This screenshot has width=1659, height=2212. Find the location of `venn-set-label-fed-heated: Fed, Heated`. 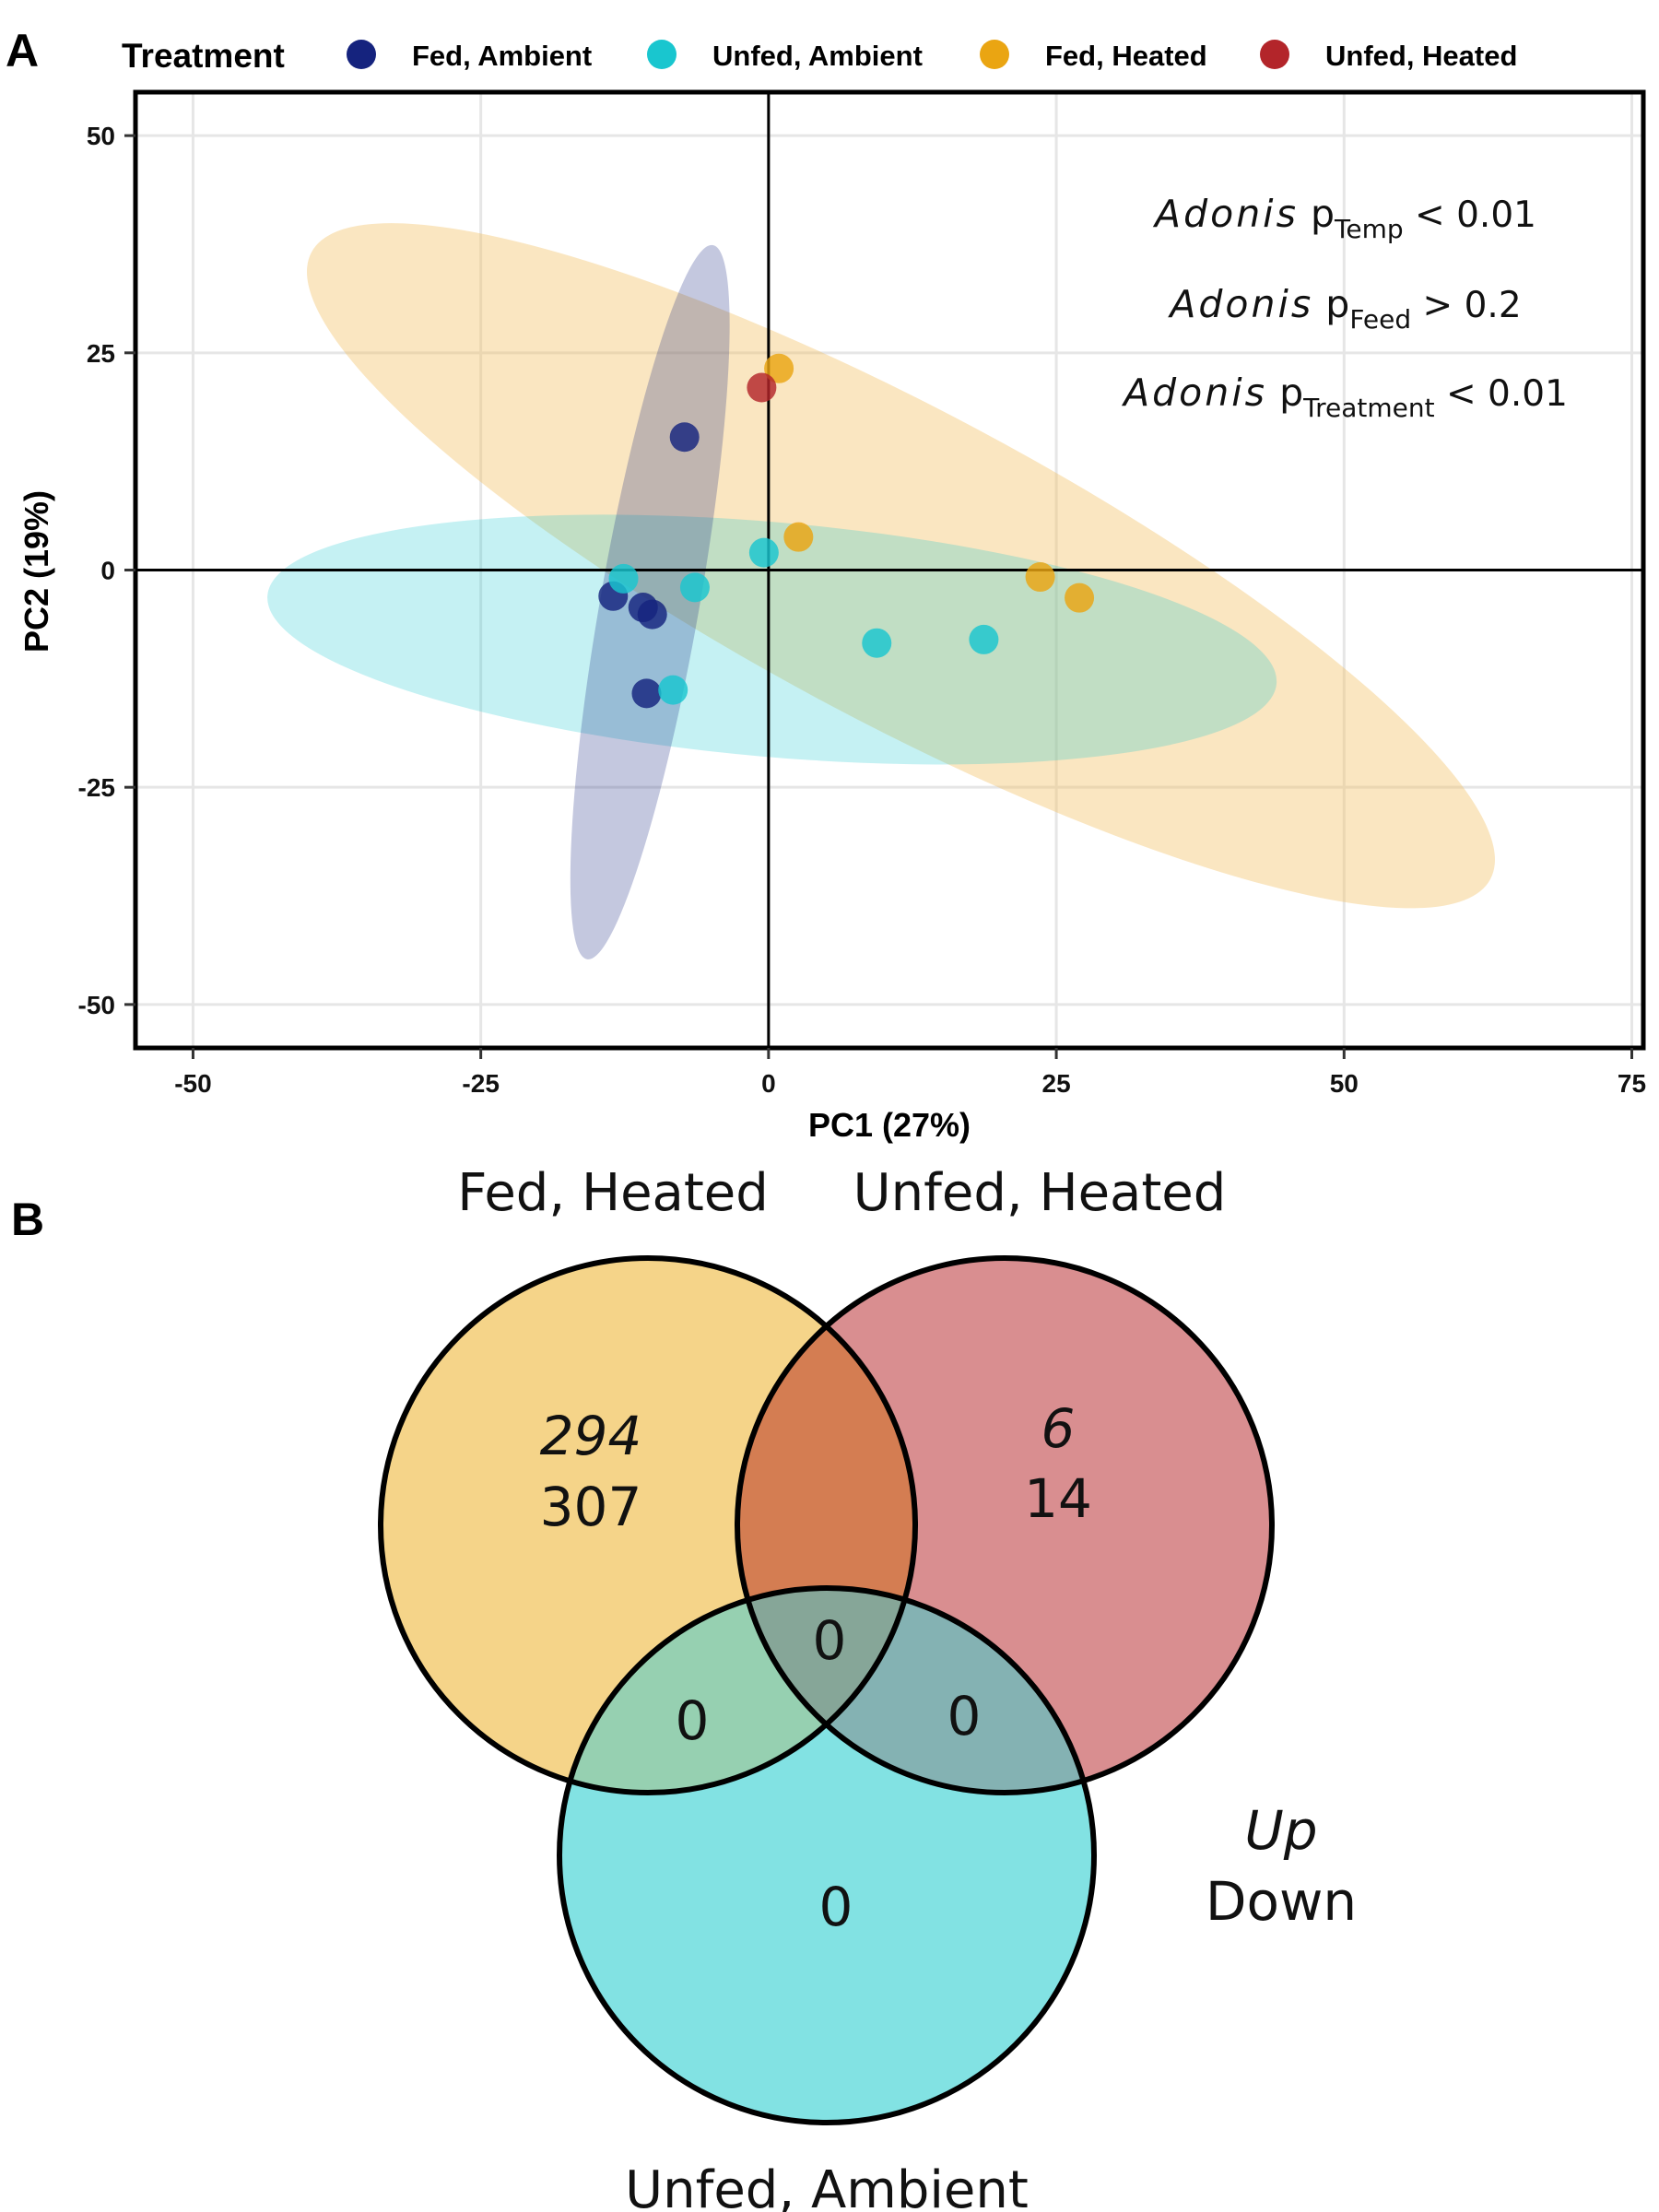

venn-set-label-fed-heated: Fed, Heated is located at coordinates (613, 1193).